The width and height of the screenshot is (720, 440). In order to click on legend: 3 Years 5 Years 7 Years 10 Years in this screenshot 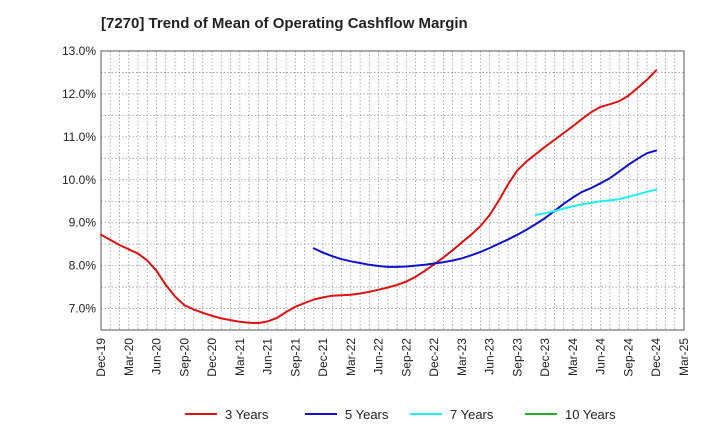, I will do `click(400, 414)`.